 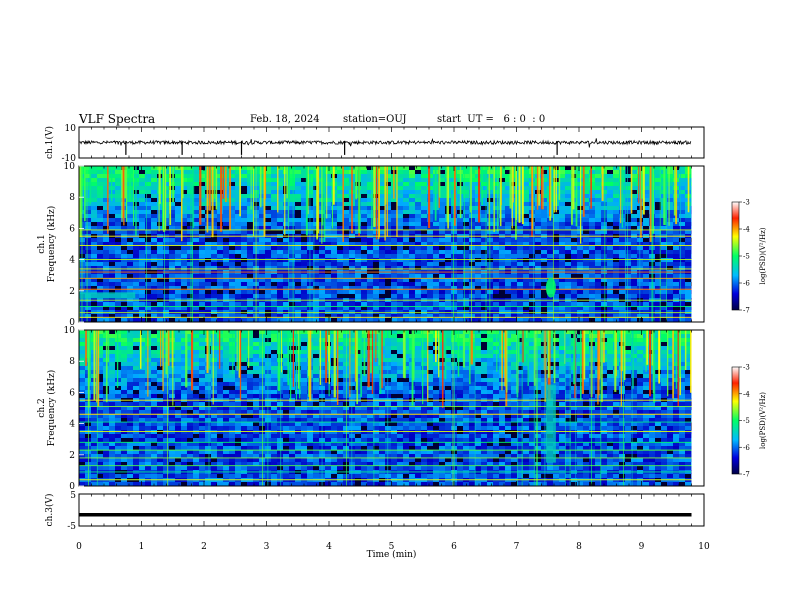 I want to click on date-label: Feb. 18, 2024, so click(x=285, y=119).